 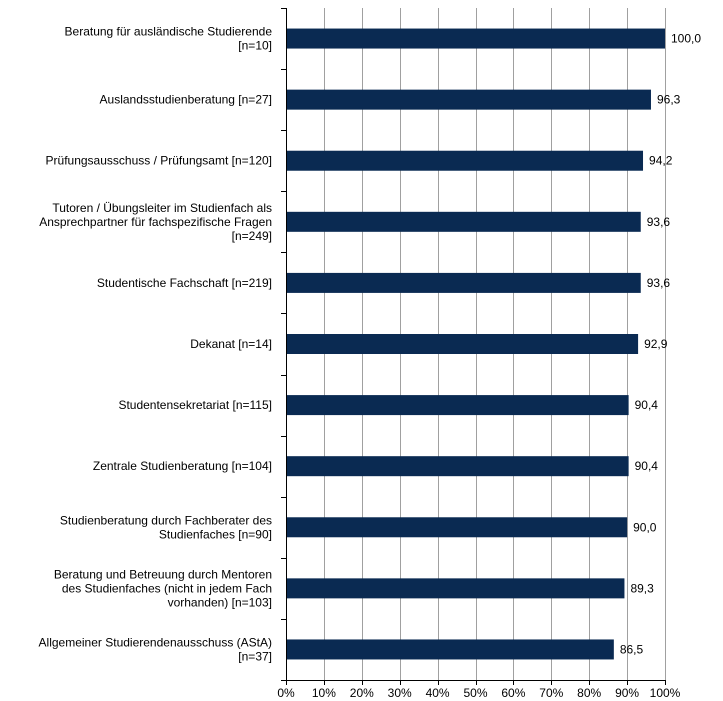 What do you see at coordinates (159, 161) in the screenshot?
I see `category-label: Prüfungsausschuss / Prüfungsamt [n=120]` at bounding box center [159, 161].